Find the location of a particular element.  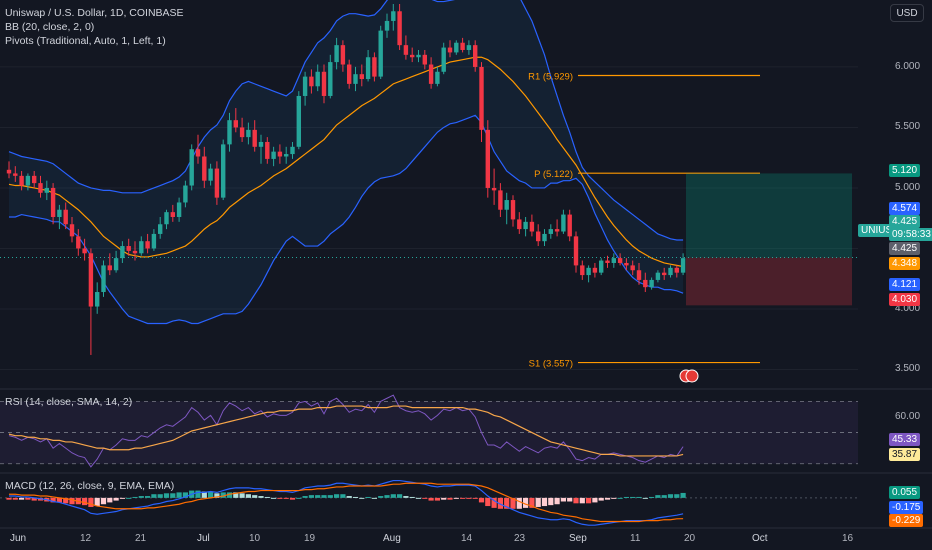

price-badge: 4.030 is located at coordinates (905, 299).